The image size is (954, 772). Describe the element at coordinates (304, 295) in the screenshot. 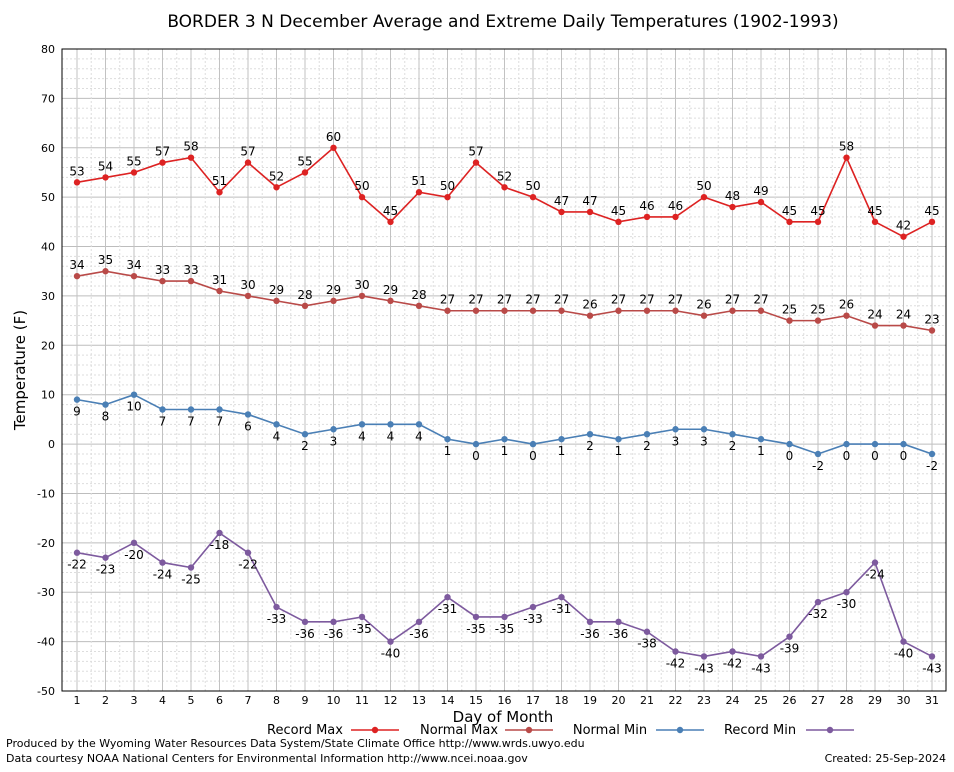

I see `data-label: 28` at that location.